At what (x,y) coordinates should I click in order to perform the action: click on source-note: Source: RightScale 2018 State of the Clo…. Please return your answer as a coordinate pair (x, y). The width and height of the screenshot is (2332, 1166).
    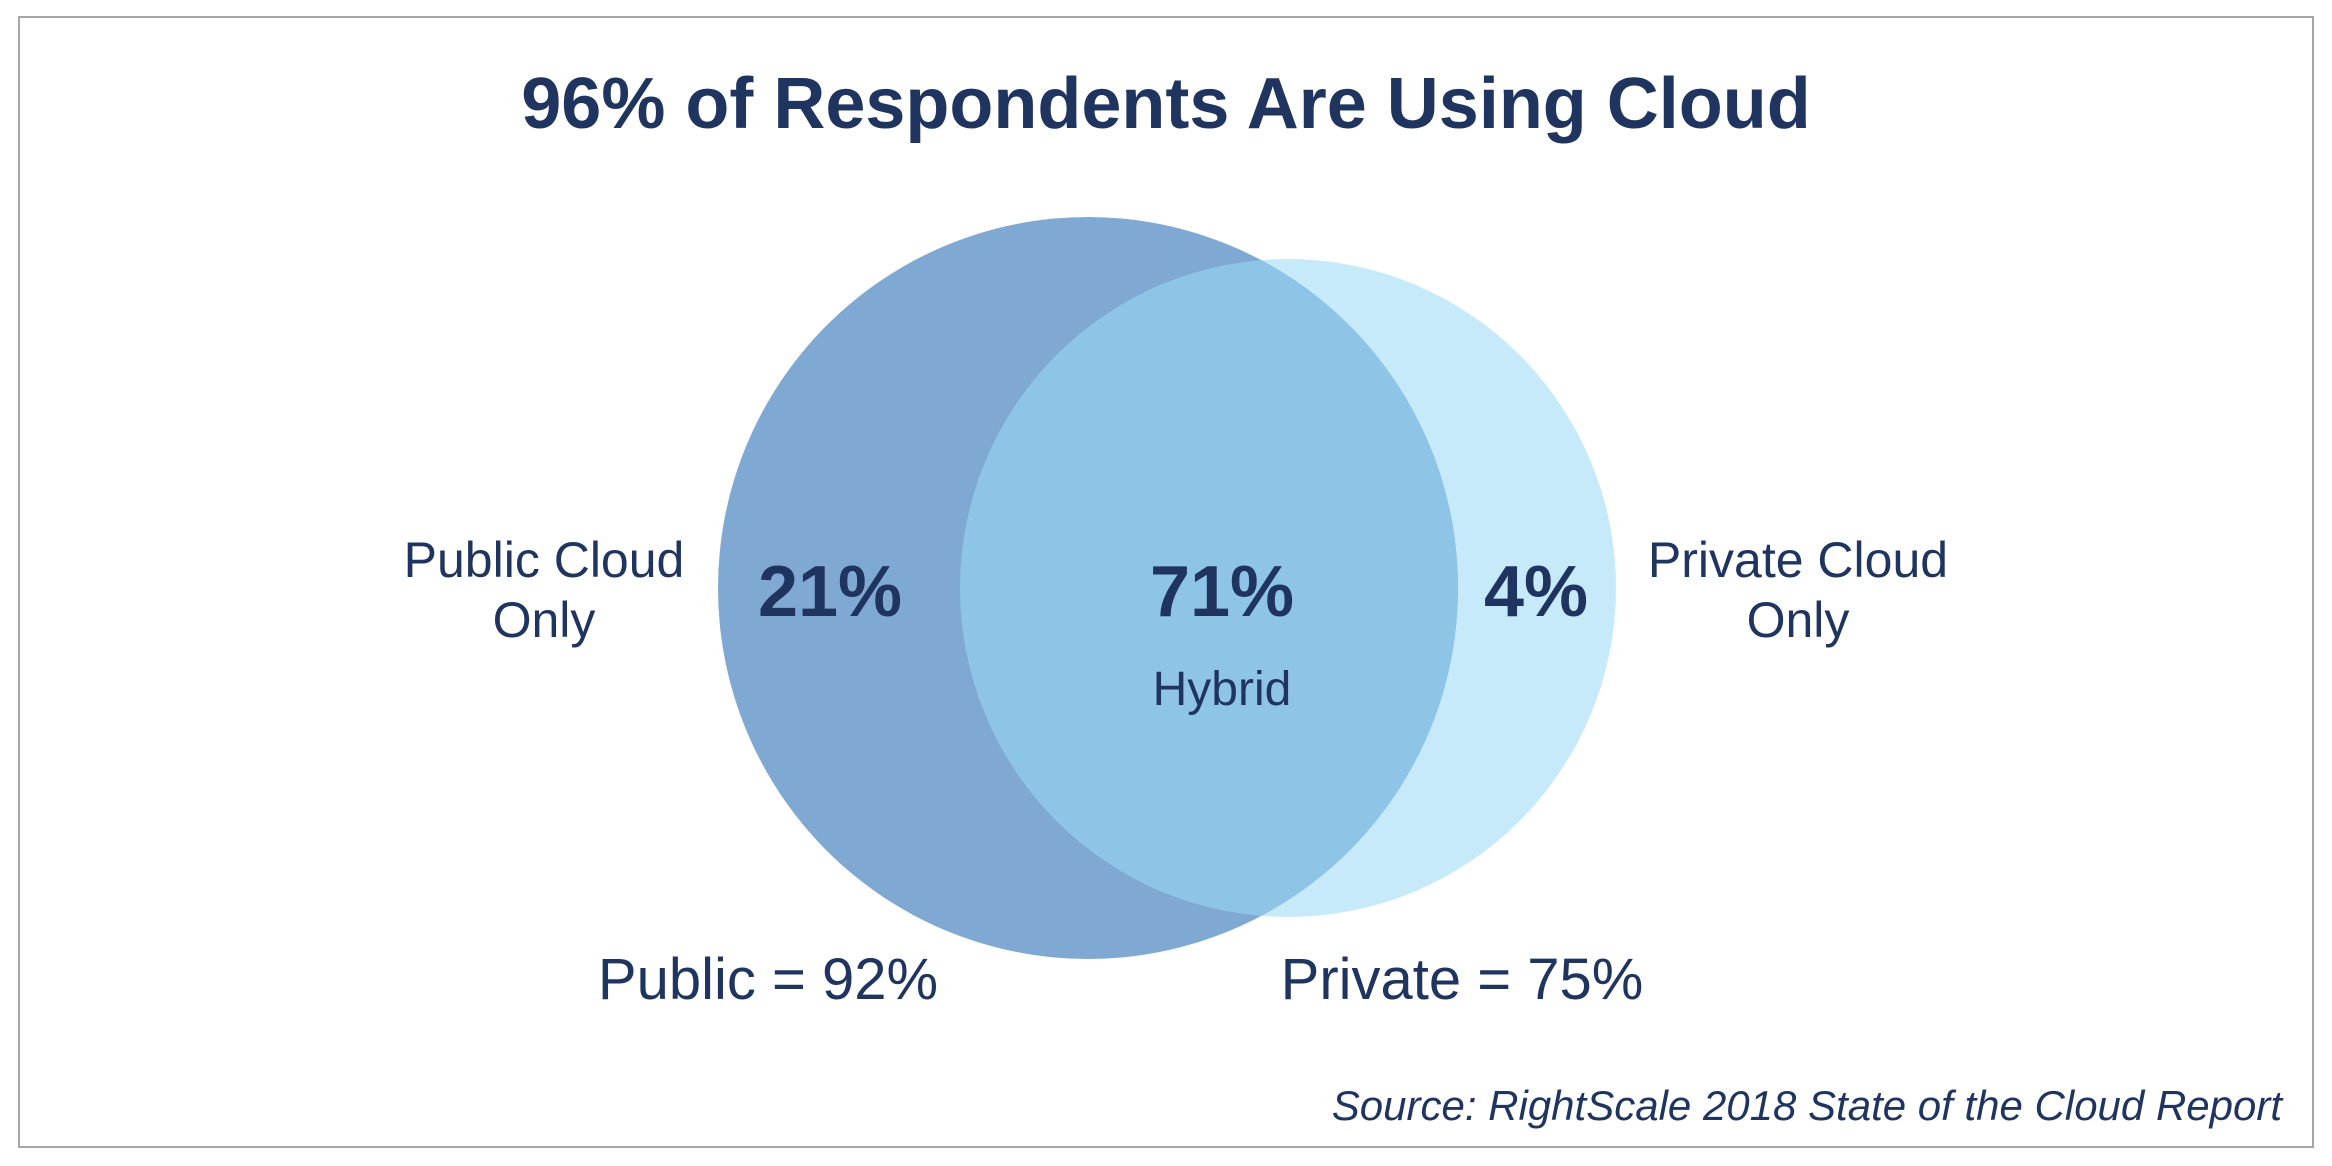
    Looking at the image, I should click on (1806, 1105).